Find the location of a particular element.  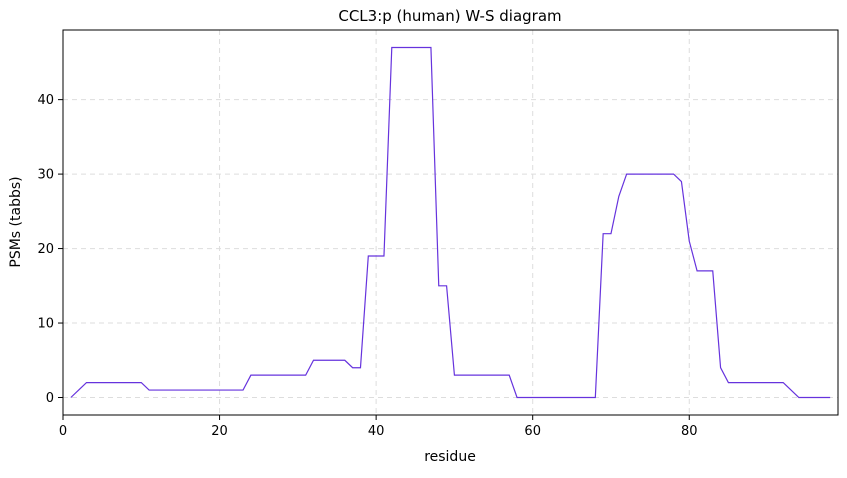

chart-title: CCL3:p (human) W-S diagram is located at coordinates (449, 16).